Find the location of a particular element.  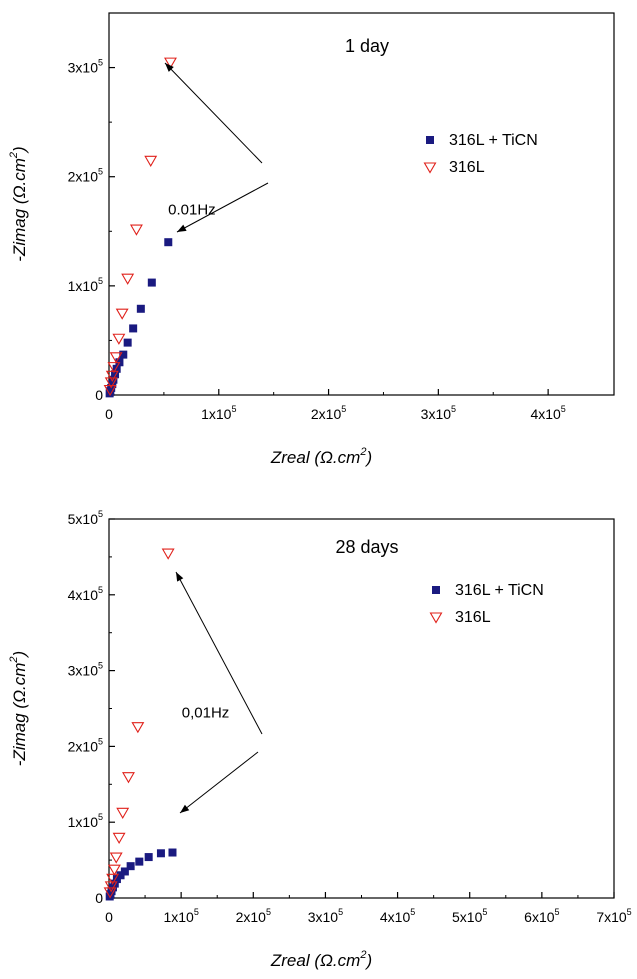

x-tick-label: 5x10⁵ is located at coordinates (469, 916).